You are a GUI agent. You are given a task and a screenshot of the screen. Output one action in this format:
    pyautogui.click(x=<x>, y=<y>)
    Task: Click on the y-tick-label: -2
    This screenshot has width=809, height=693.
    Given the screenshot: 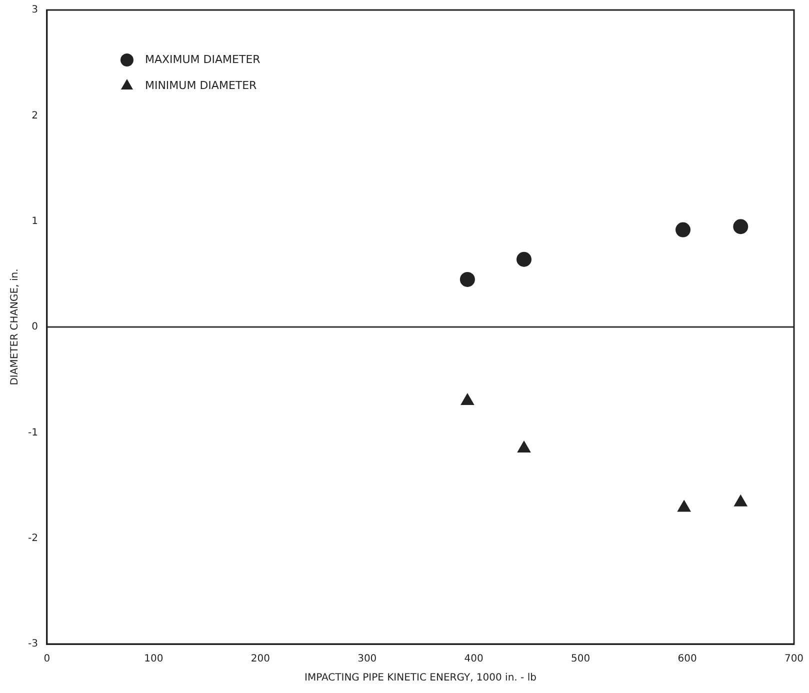 What is the action you would take?
    pyautogui.click(x=33, y=538)
    